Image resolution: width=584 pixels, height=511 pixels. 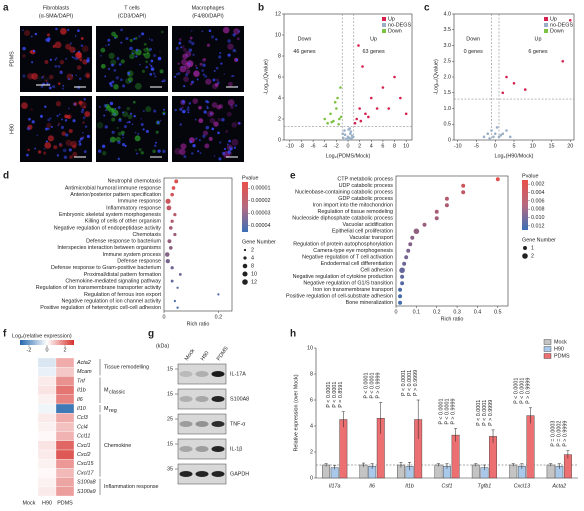 What do you see at coordinates (369, 303) in the screenshot?
I see `term-label: Bone mineralization` at bounding box center [369, 303].